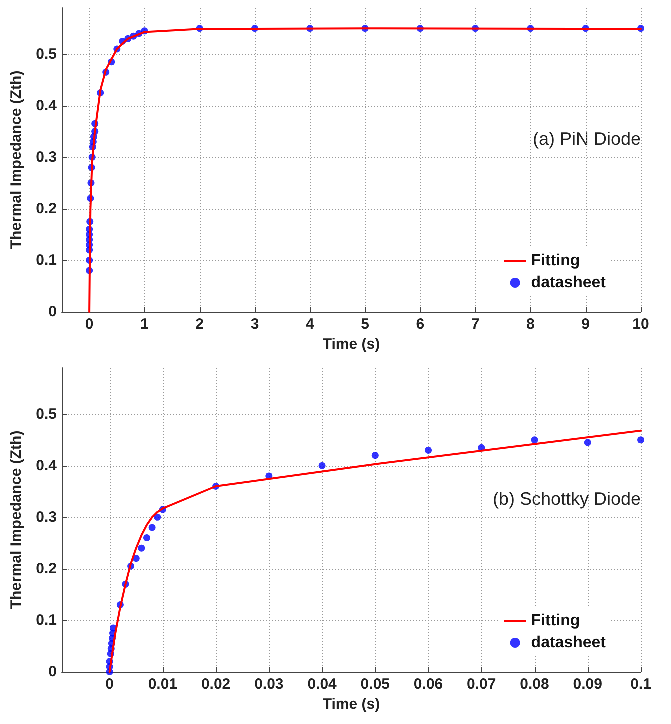 The width and height of the screenshot is (671, 724). I want to click on x-tick-label: 0.06, so click(429, 684).